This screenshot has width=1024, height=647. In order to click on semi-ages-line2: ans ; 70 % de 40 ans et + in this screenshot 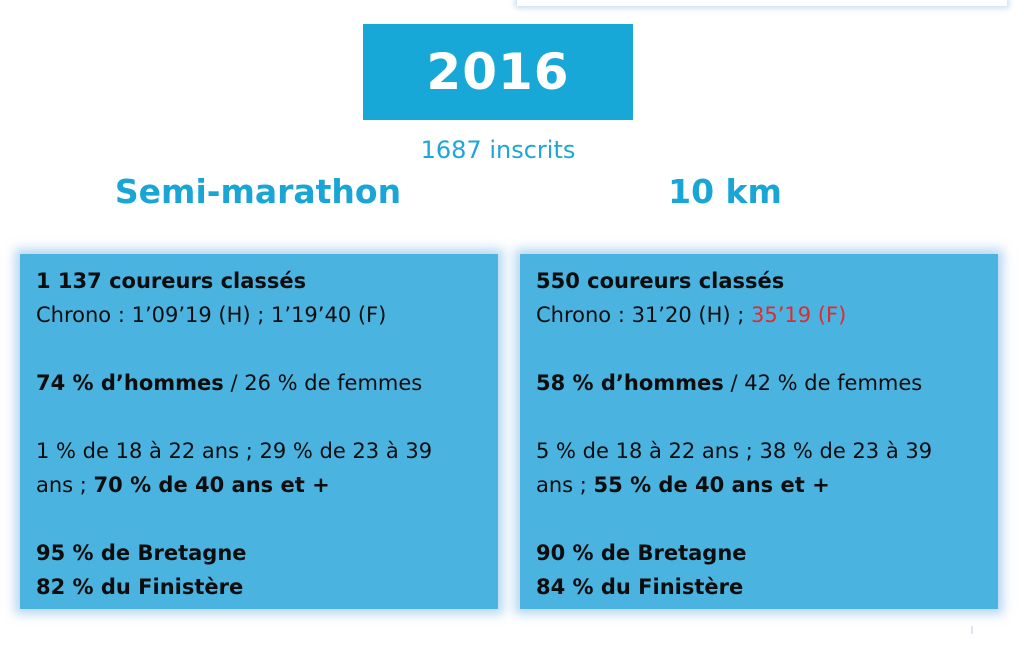, I will do `click(267, 485)`.